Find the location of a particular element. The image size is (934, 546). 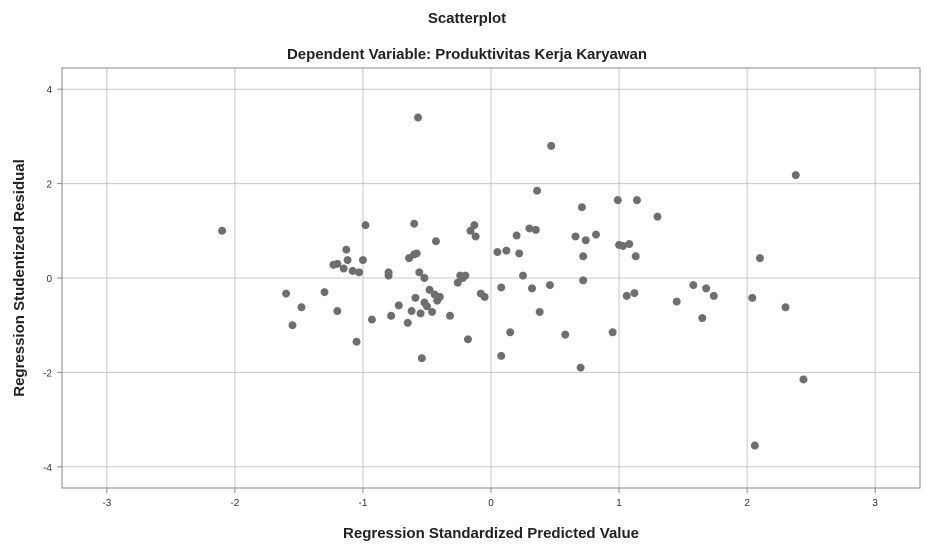

y-axis-ticks: -4 -2 0 2 4 is located at coordinates (47, 279).